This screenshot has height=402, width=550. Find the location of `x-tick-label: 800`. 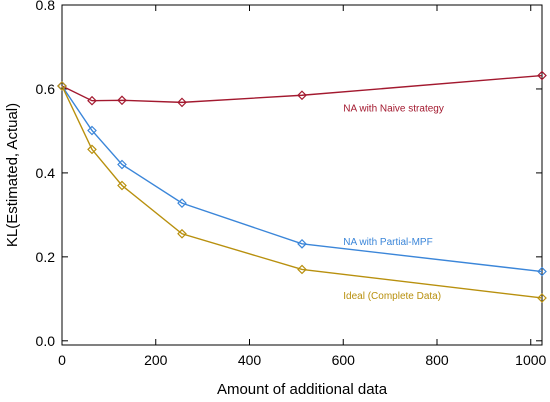

x-tick-label: 800 is located at coordinates (437, 360).